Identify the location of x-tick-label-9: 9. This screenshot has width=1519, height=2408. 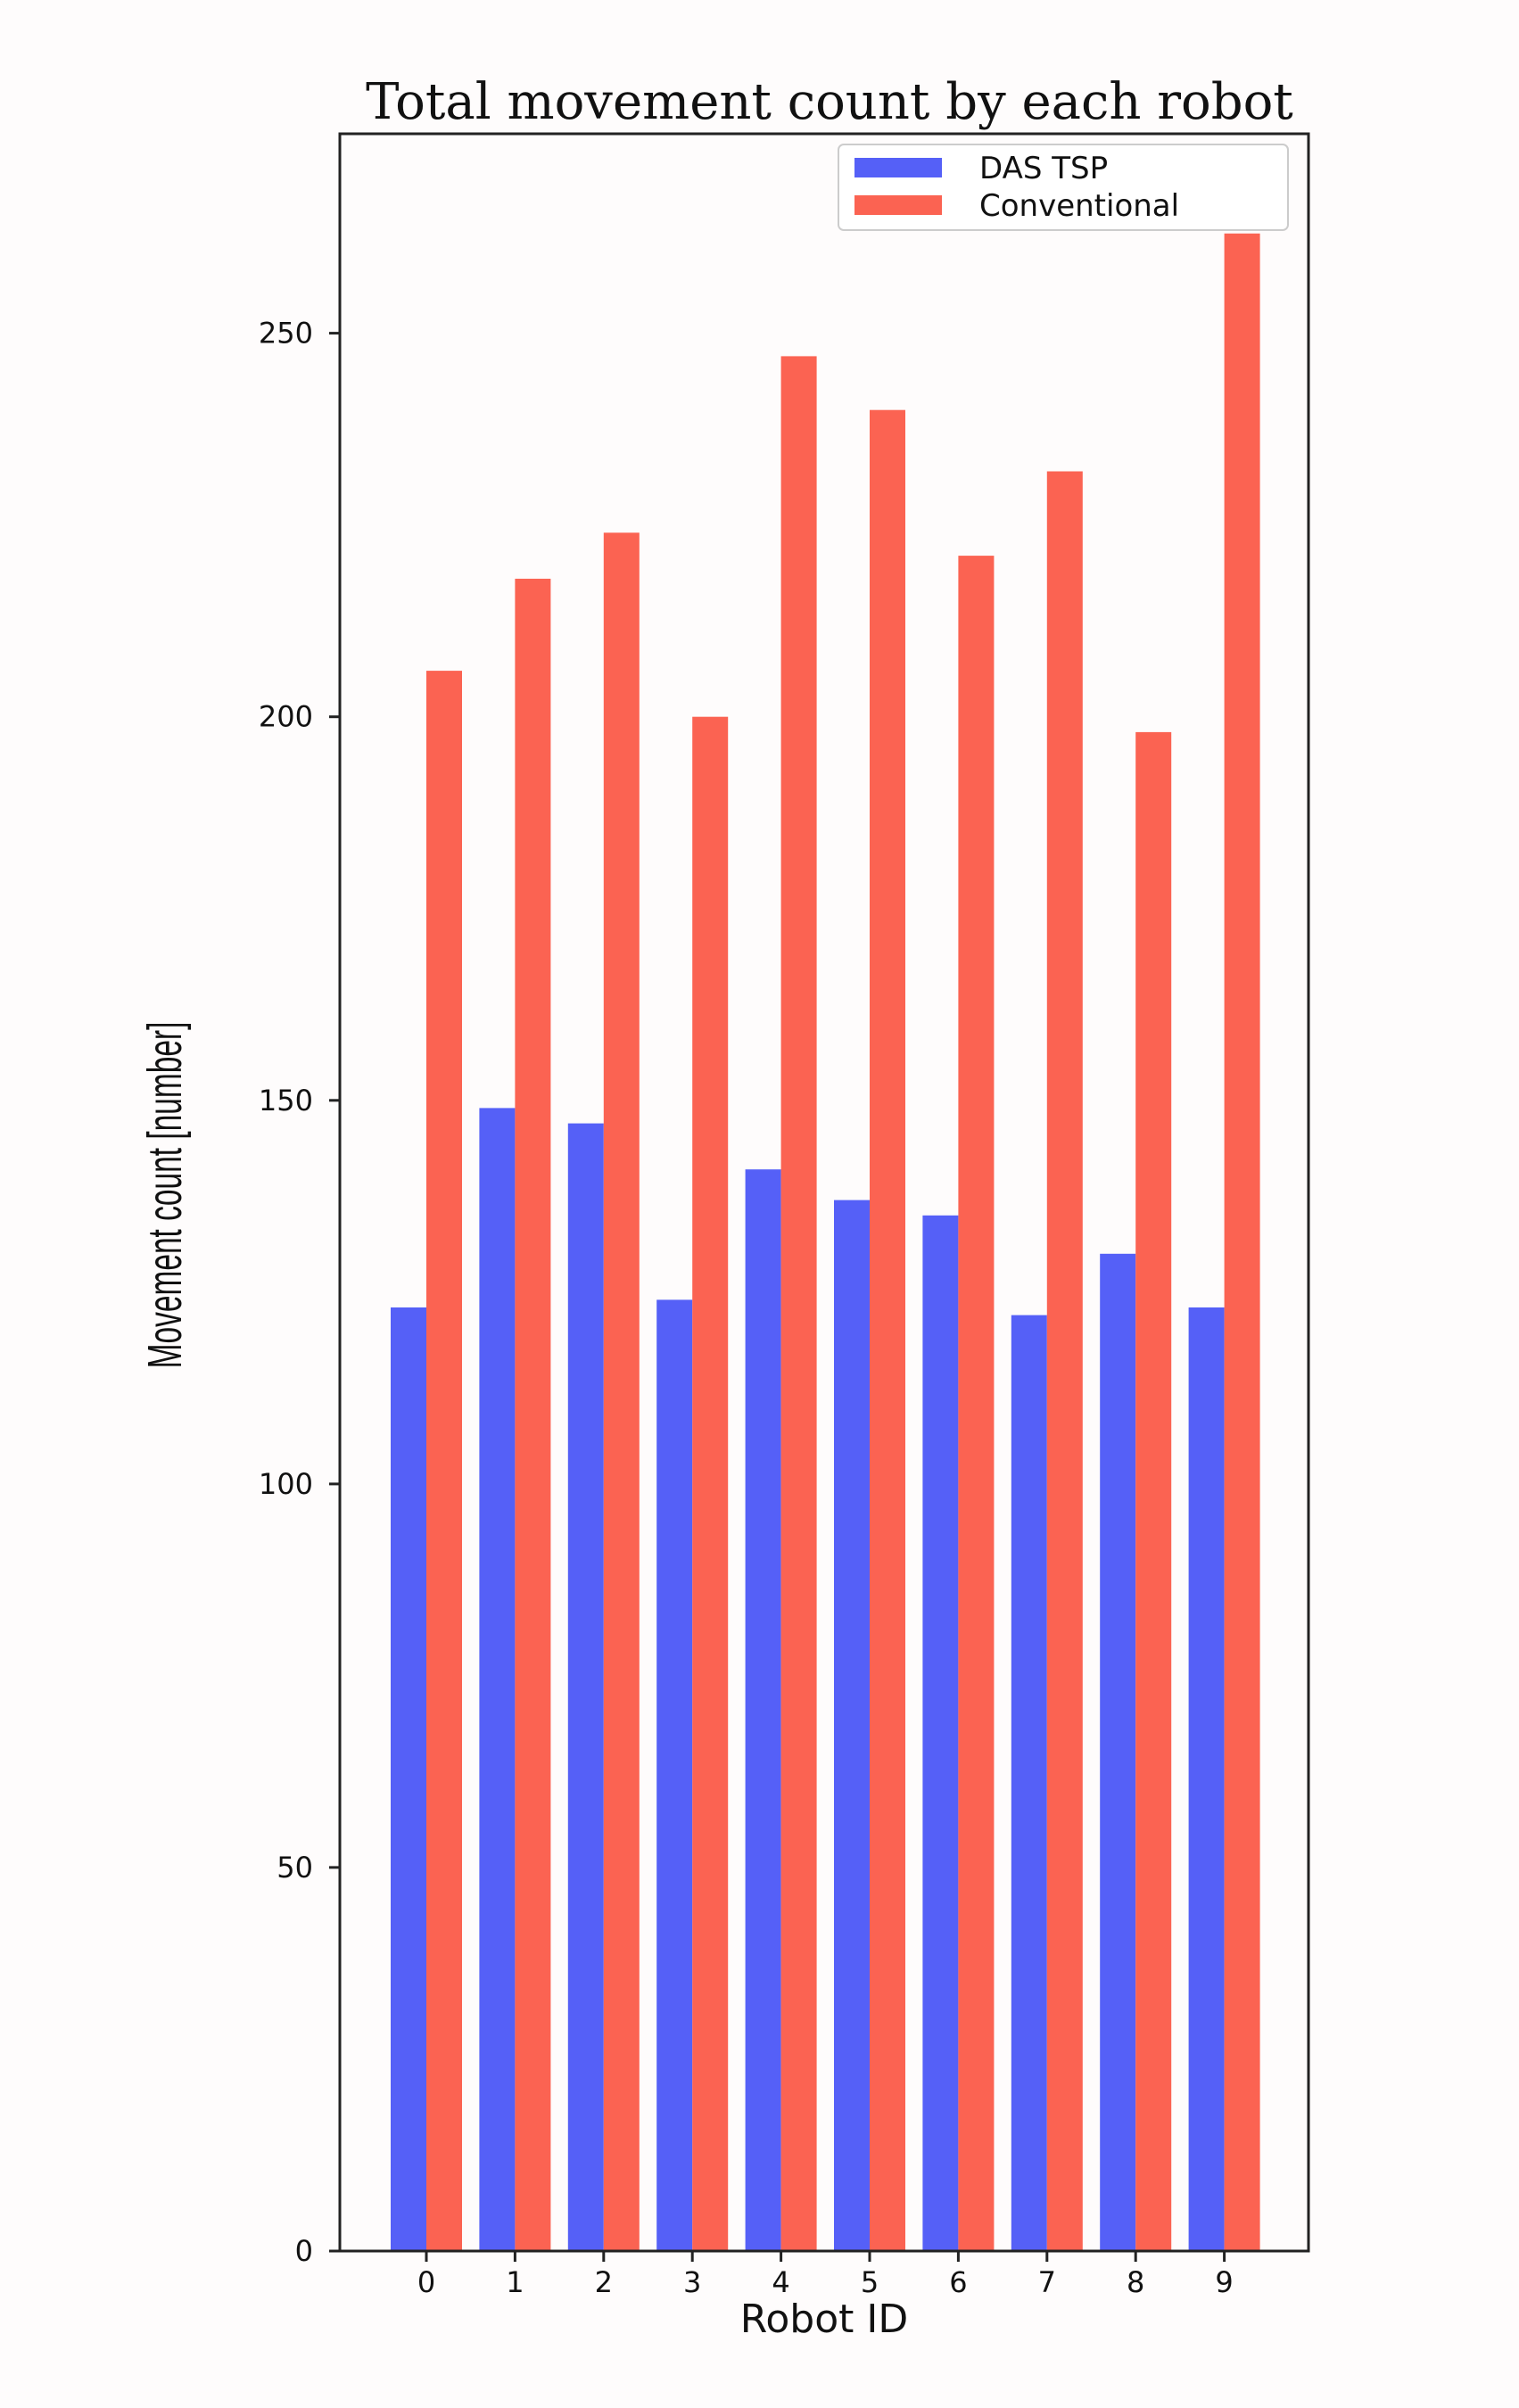
(1224, 2282).